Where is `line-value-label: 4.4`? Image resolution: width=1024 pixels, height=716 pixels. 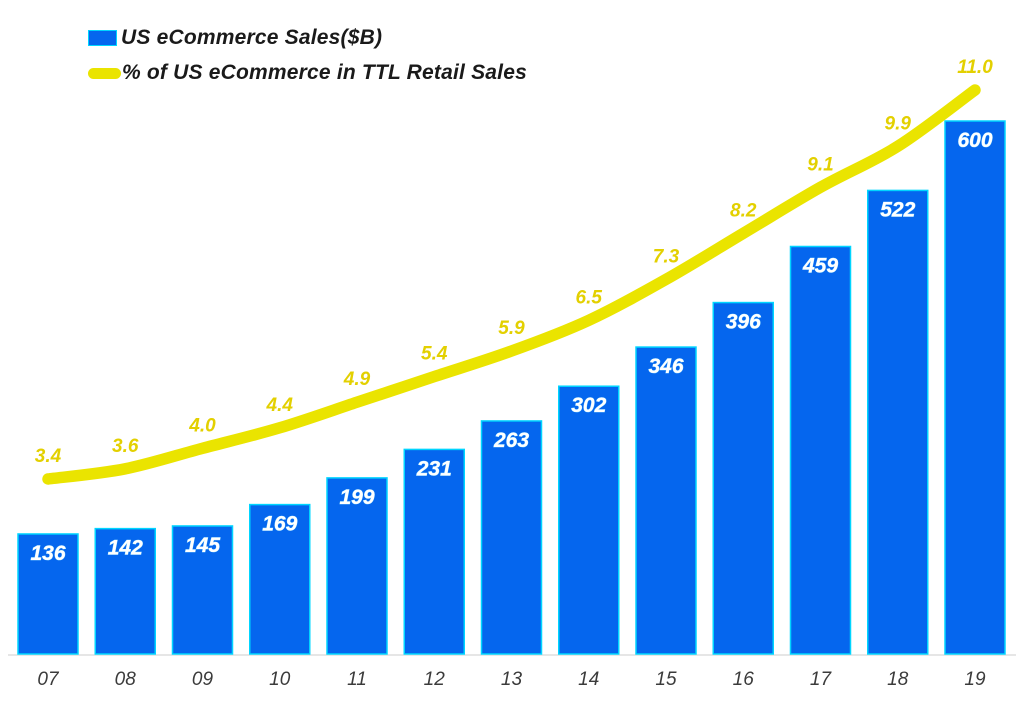
line-value-label: 4.4 is located at coordinates (280, 405).